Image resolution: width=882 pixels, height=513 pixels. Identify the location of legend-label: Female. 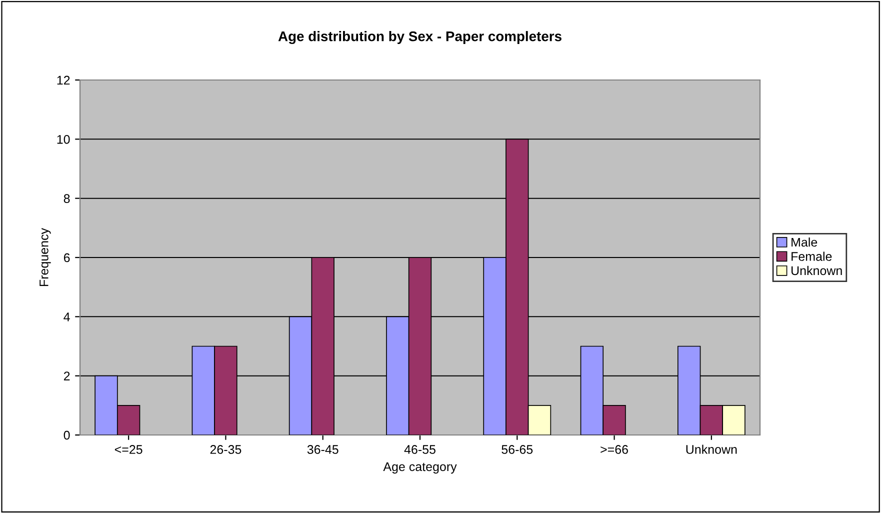
(812, 256).